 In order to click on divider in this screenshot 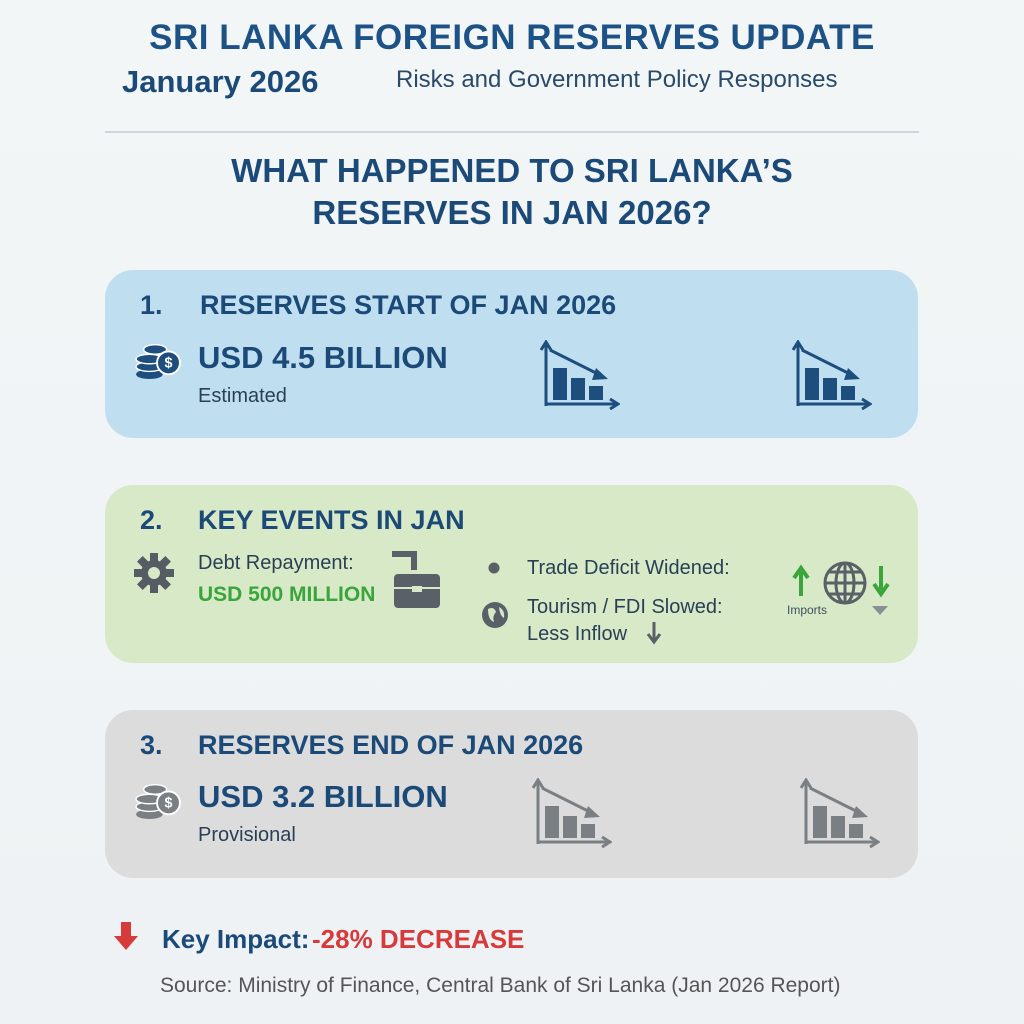, I will do `click(512, 132)`.